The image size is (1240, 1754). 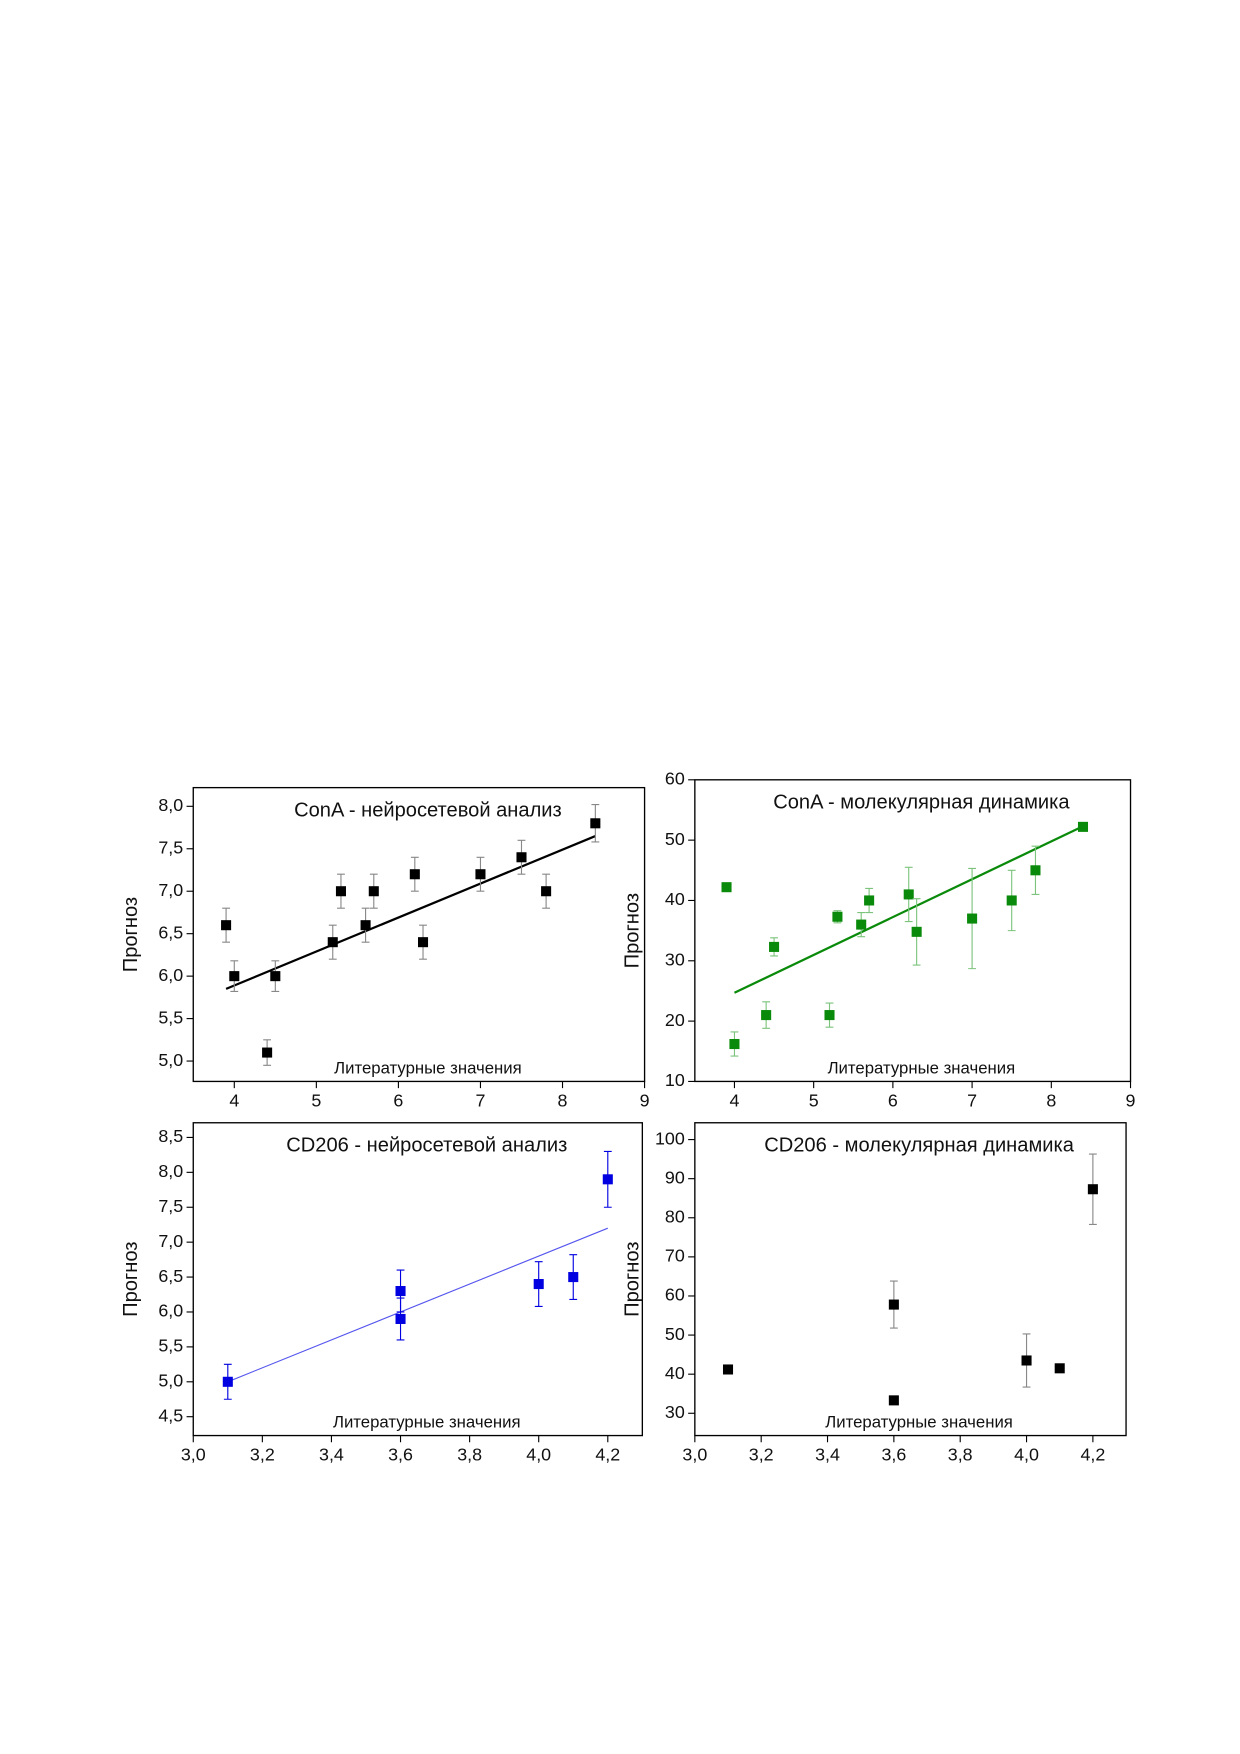 I want to click on y-tick-label: 8,5, so click(x=170, y=1136).